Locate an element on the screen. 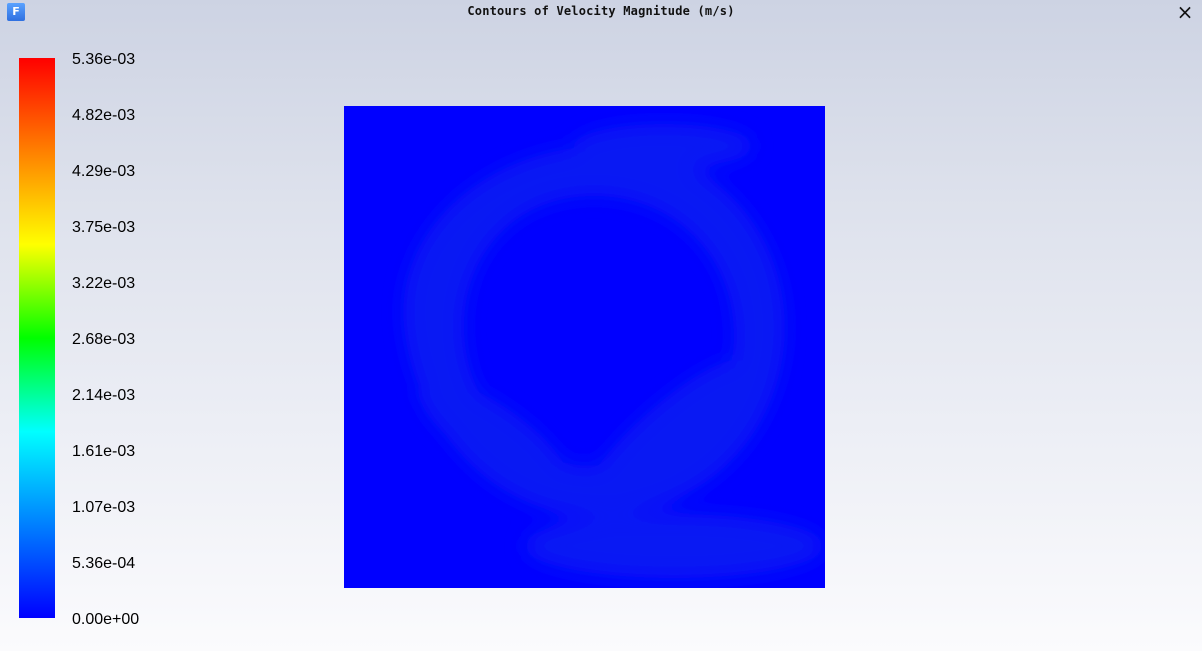 This screenshot has height=651, width=1202. colorbar-label-3: 3.75e-03 is located at coordinates (104, 227).